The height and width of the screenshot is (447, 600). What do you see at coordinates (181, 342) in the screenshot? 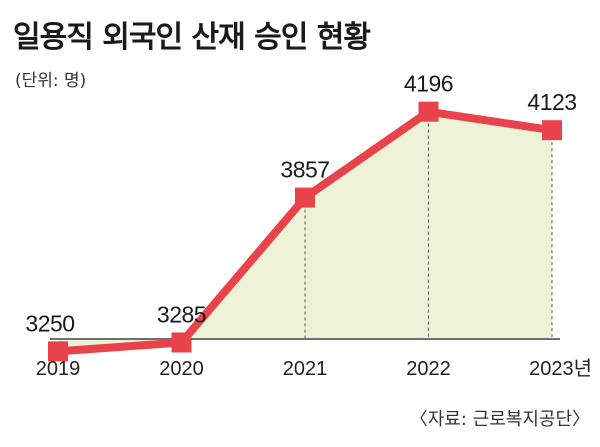
I see `data-point-2020` at bounding box center [181, 342].